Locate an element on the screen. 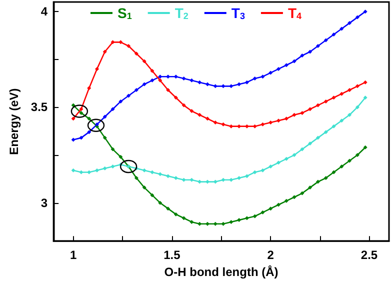  legend-label: S1 is located at coordinates (124, 13).